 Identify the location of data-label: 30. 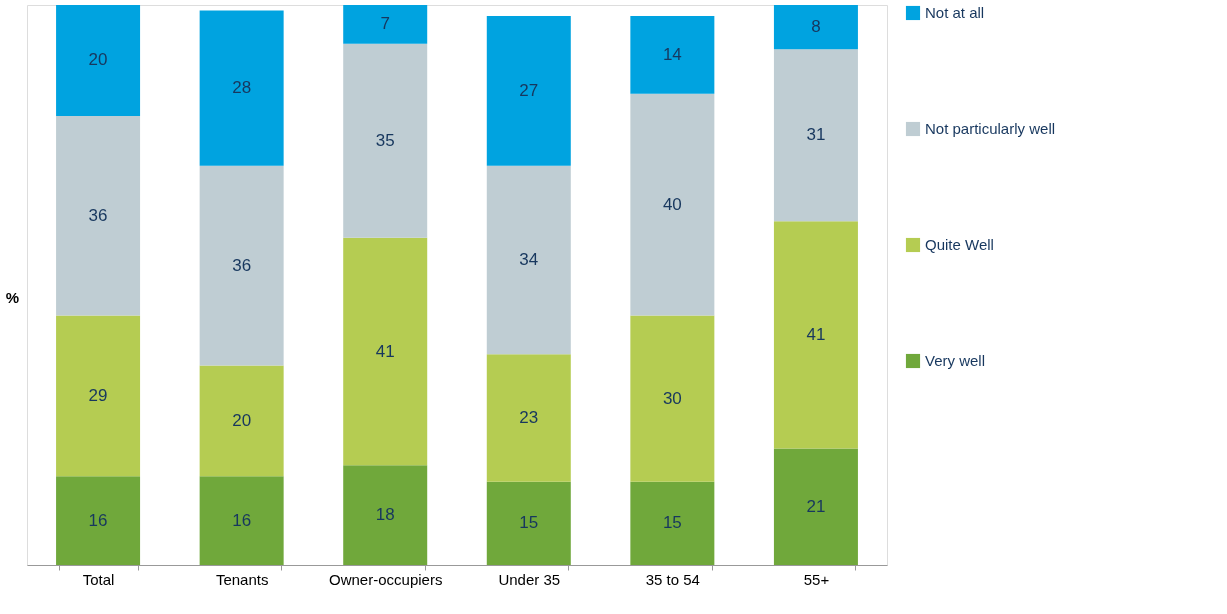
(672, 398).